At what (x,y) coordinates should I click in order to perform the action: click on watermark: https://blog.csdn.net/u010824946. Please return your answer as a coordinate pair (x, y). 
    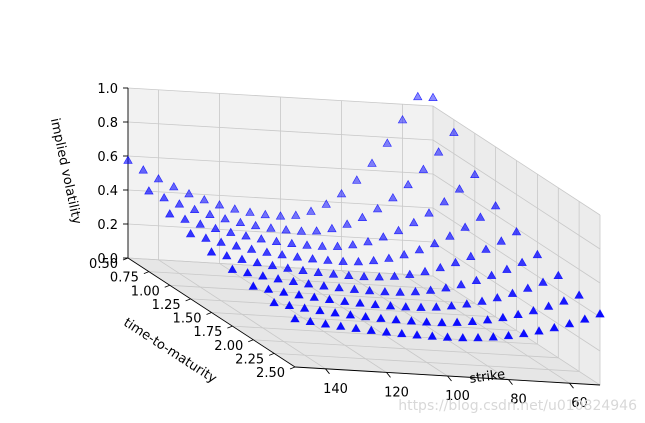
    Looking at the image, I should click on (517, 406).